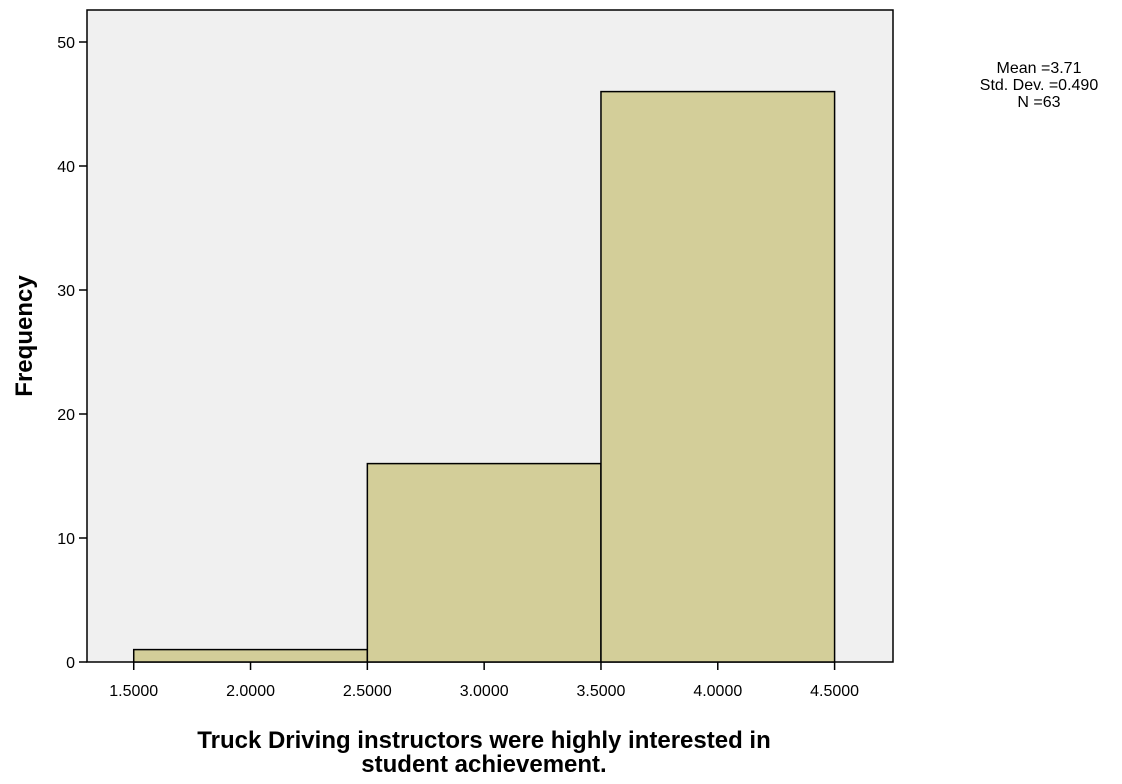 The height and width of the screenshot is (784, 1122). Describe the element at coordinates (834, 691) in the screenshot. I see `x-tick-label: 4.5000` at that location.